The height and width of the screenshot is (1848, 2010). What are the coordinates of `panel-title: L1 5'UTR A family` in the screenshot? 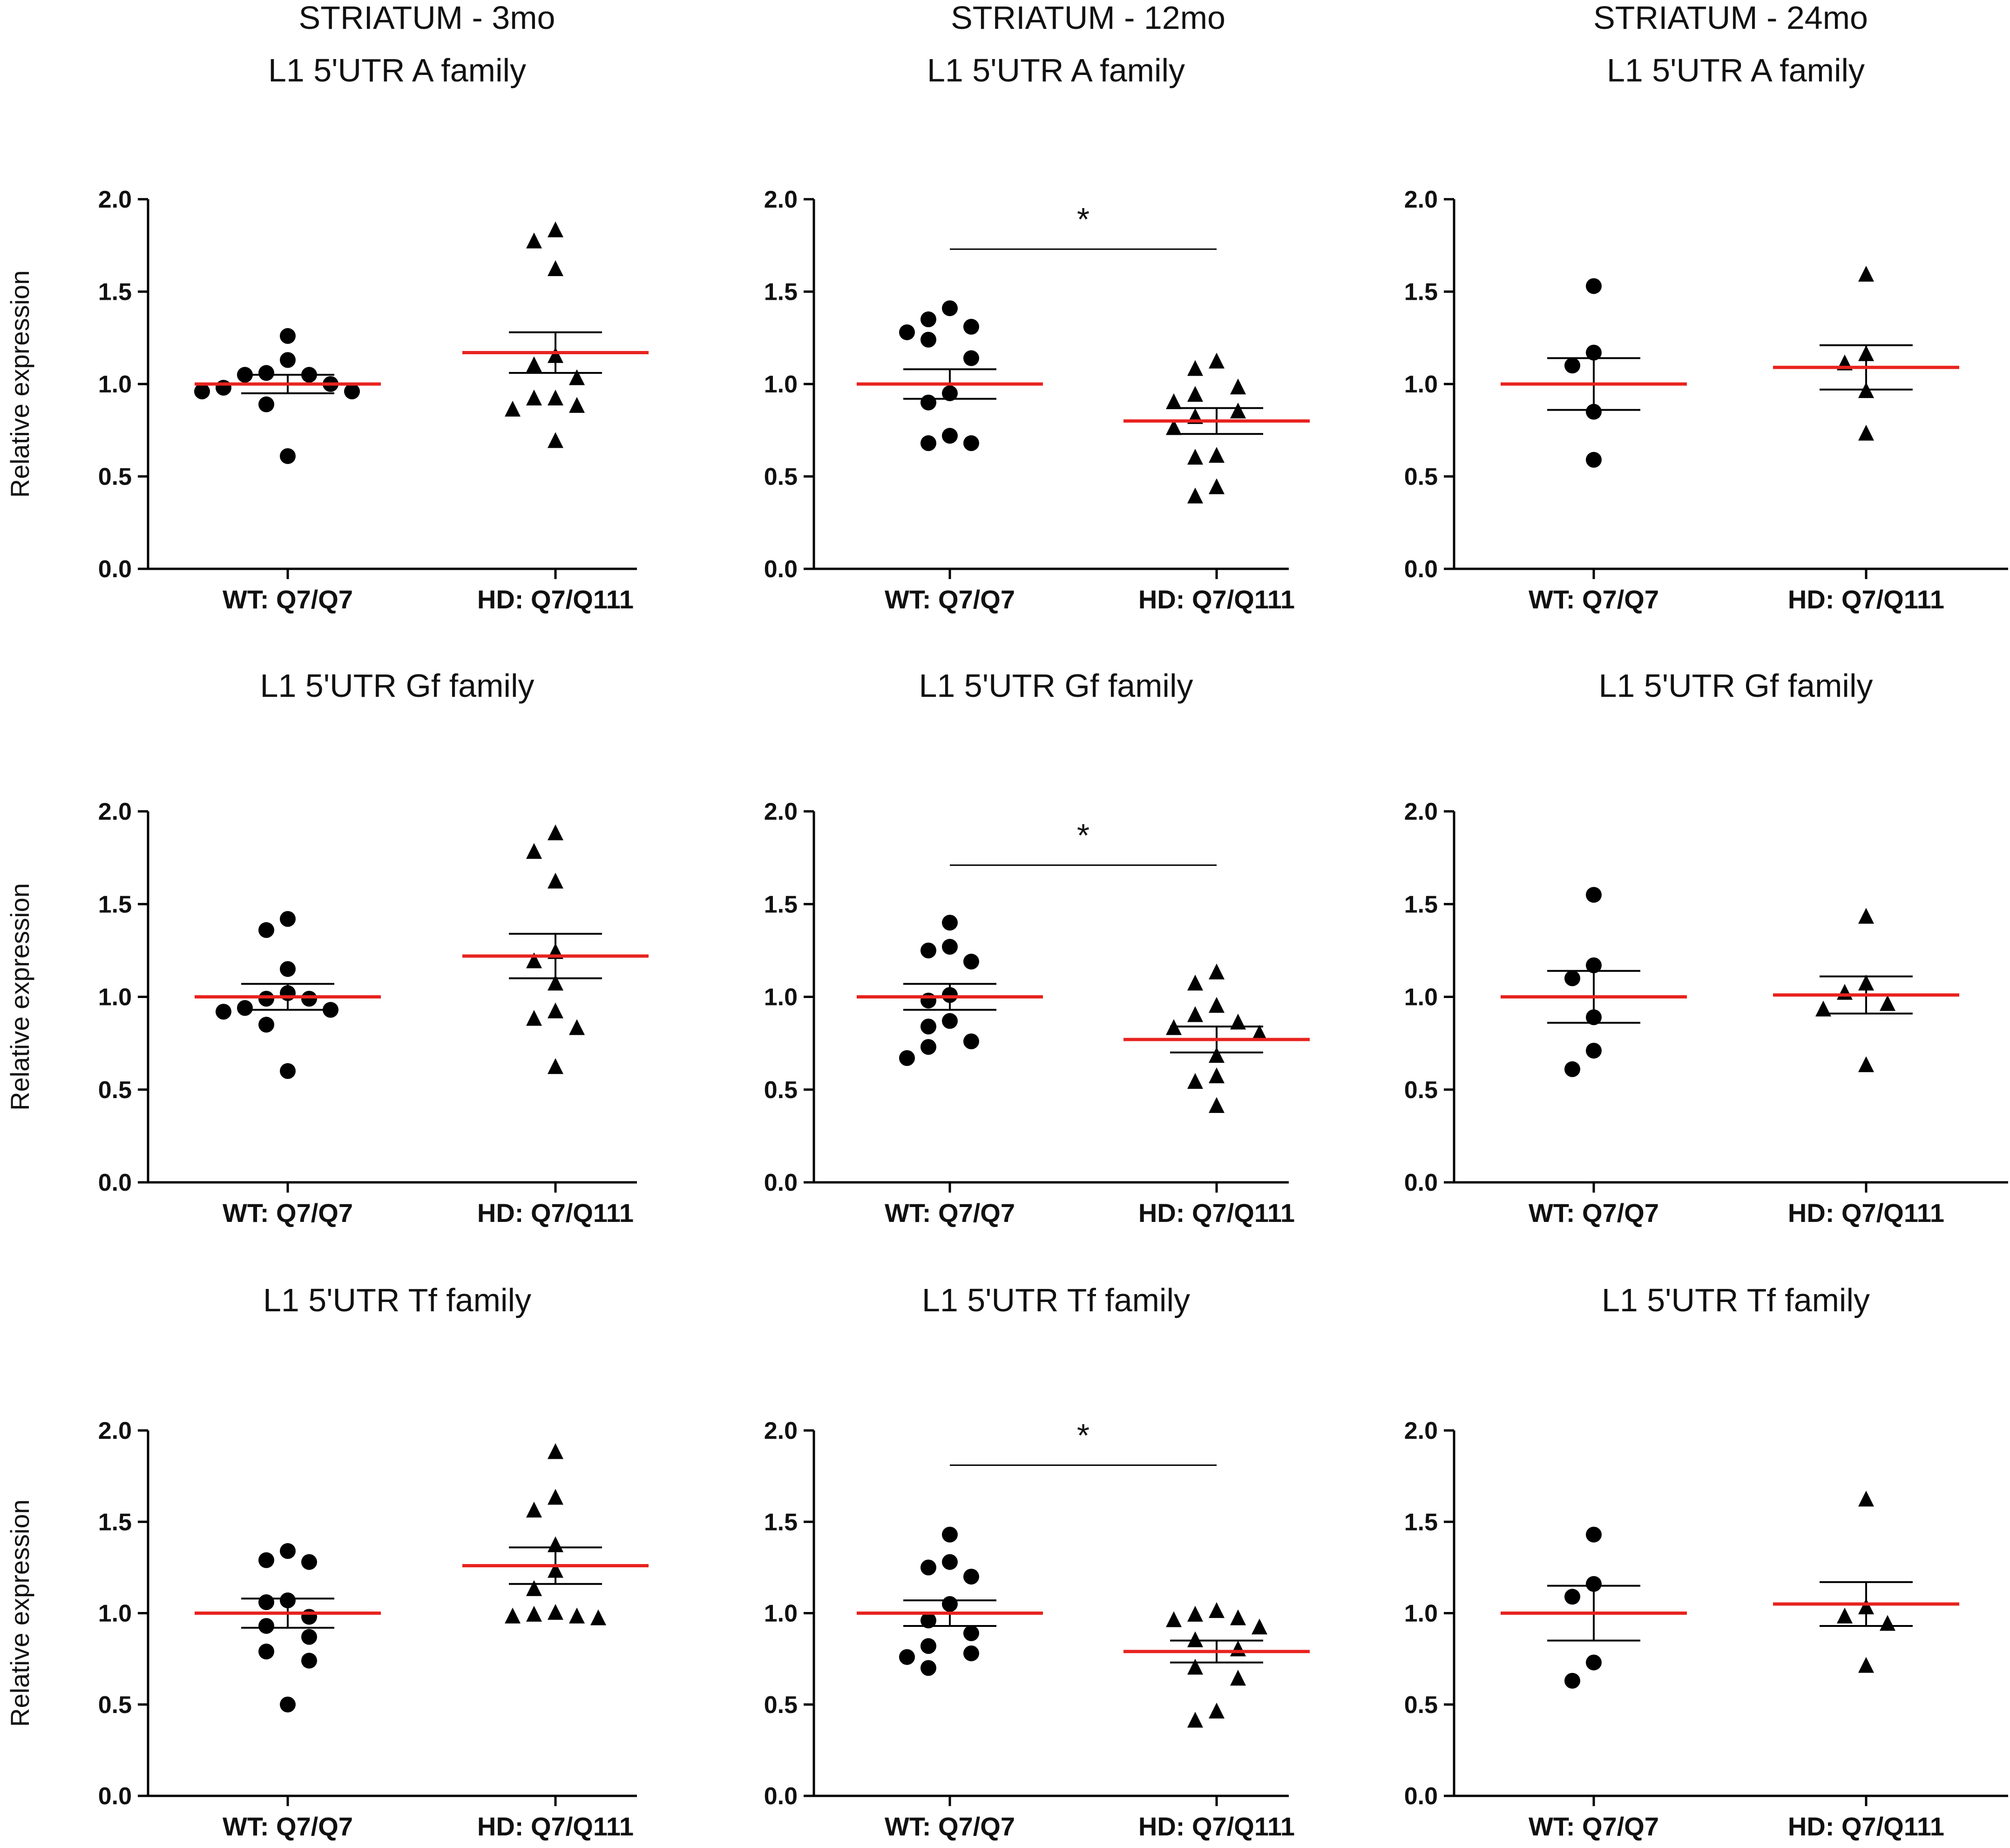 It's located at (1056, 70).